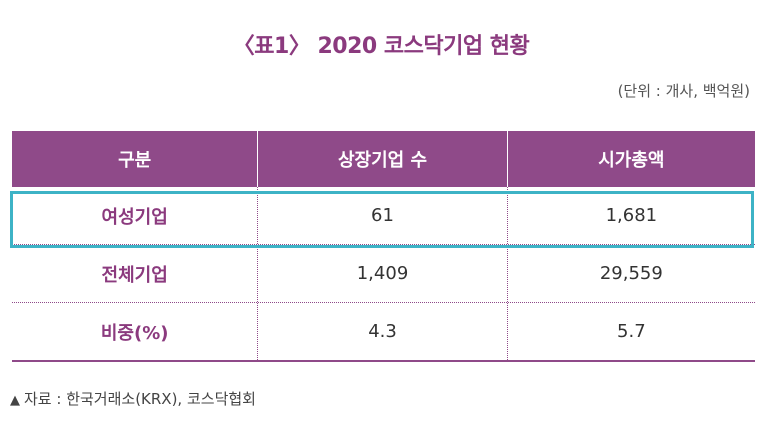  I want to click on table-title: 〈표1〉 2020 코스닥기업 현황, so click(381, 46).